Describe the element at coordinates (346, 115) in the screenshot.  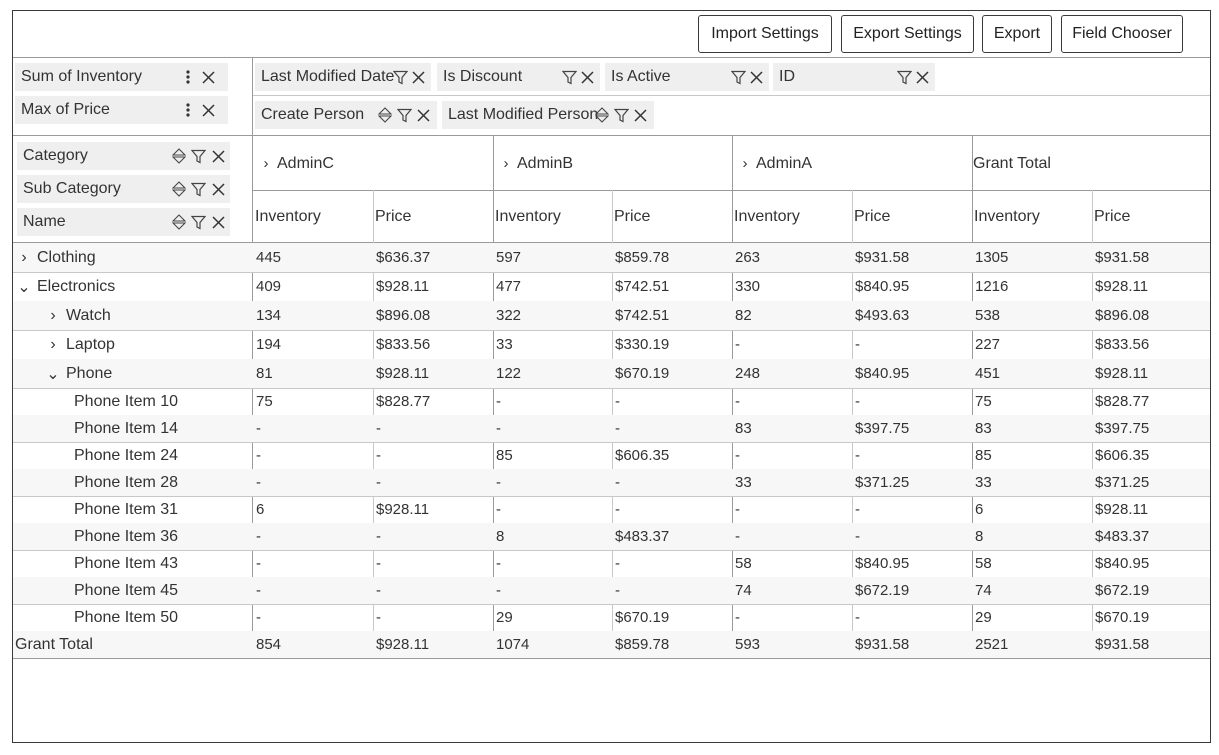
I see `filter-chip-r2-0: Create Person` at that location.